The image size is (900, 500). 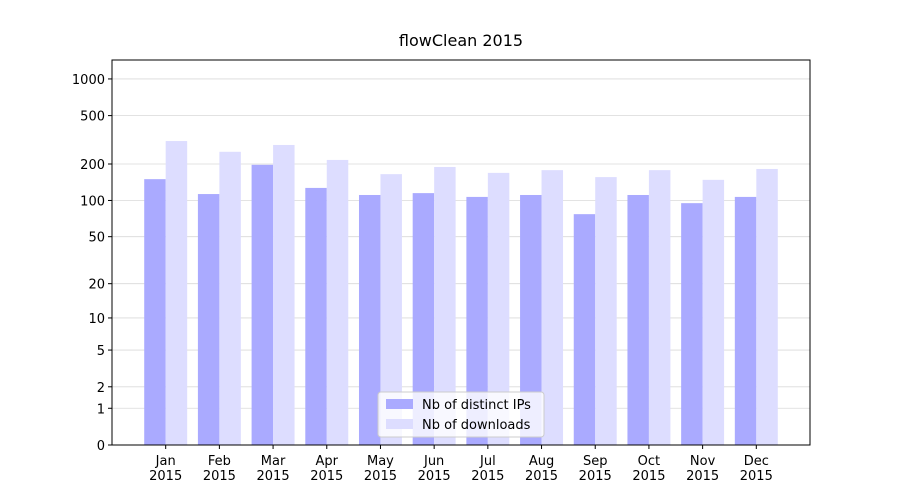 I want to click on y-tick-label: 0, so click(x=101, y=446).